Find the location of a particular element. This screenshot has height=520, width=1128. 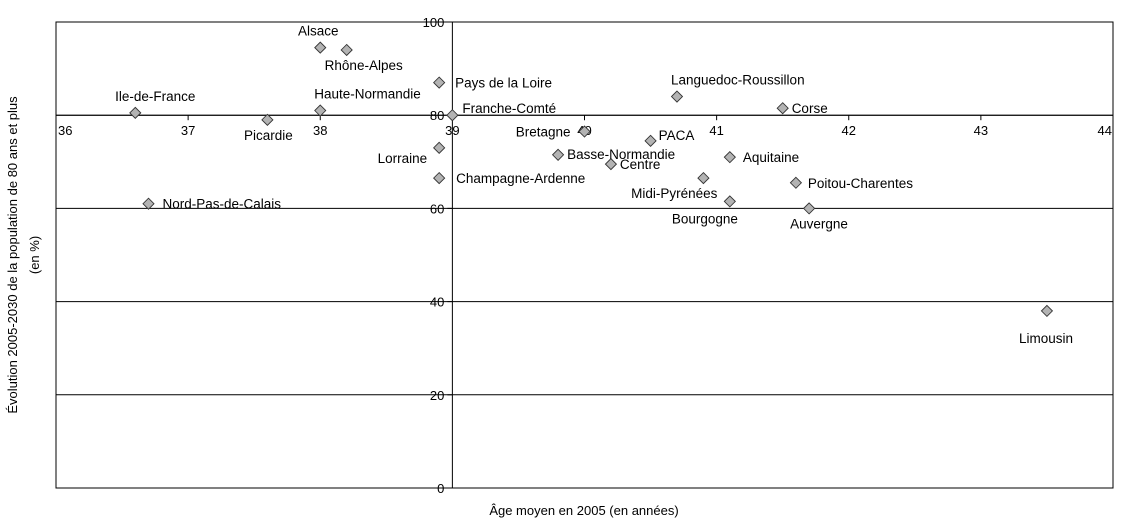

y-tick-label: 0 is located at coordinates (440, 488).